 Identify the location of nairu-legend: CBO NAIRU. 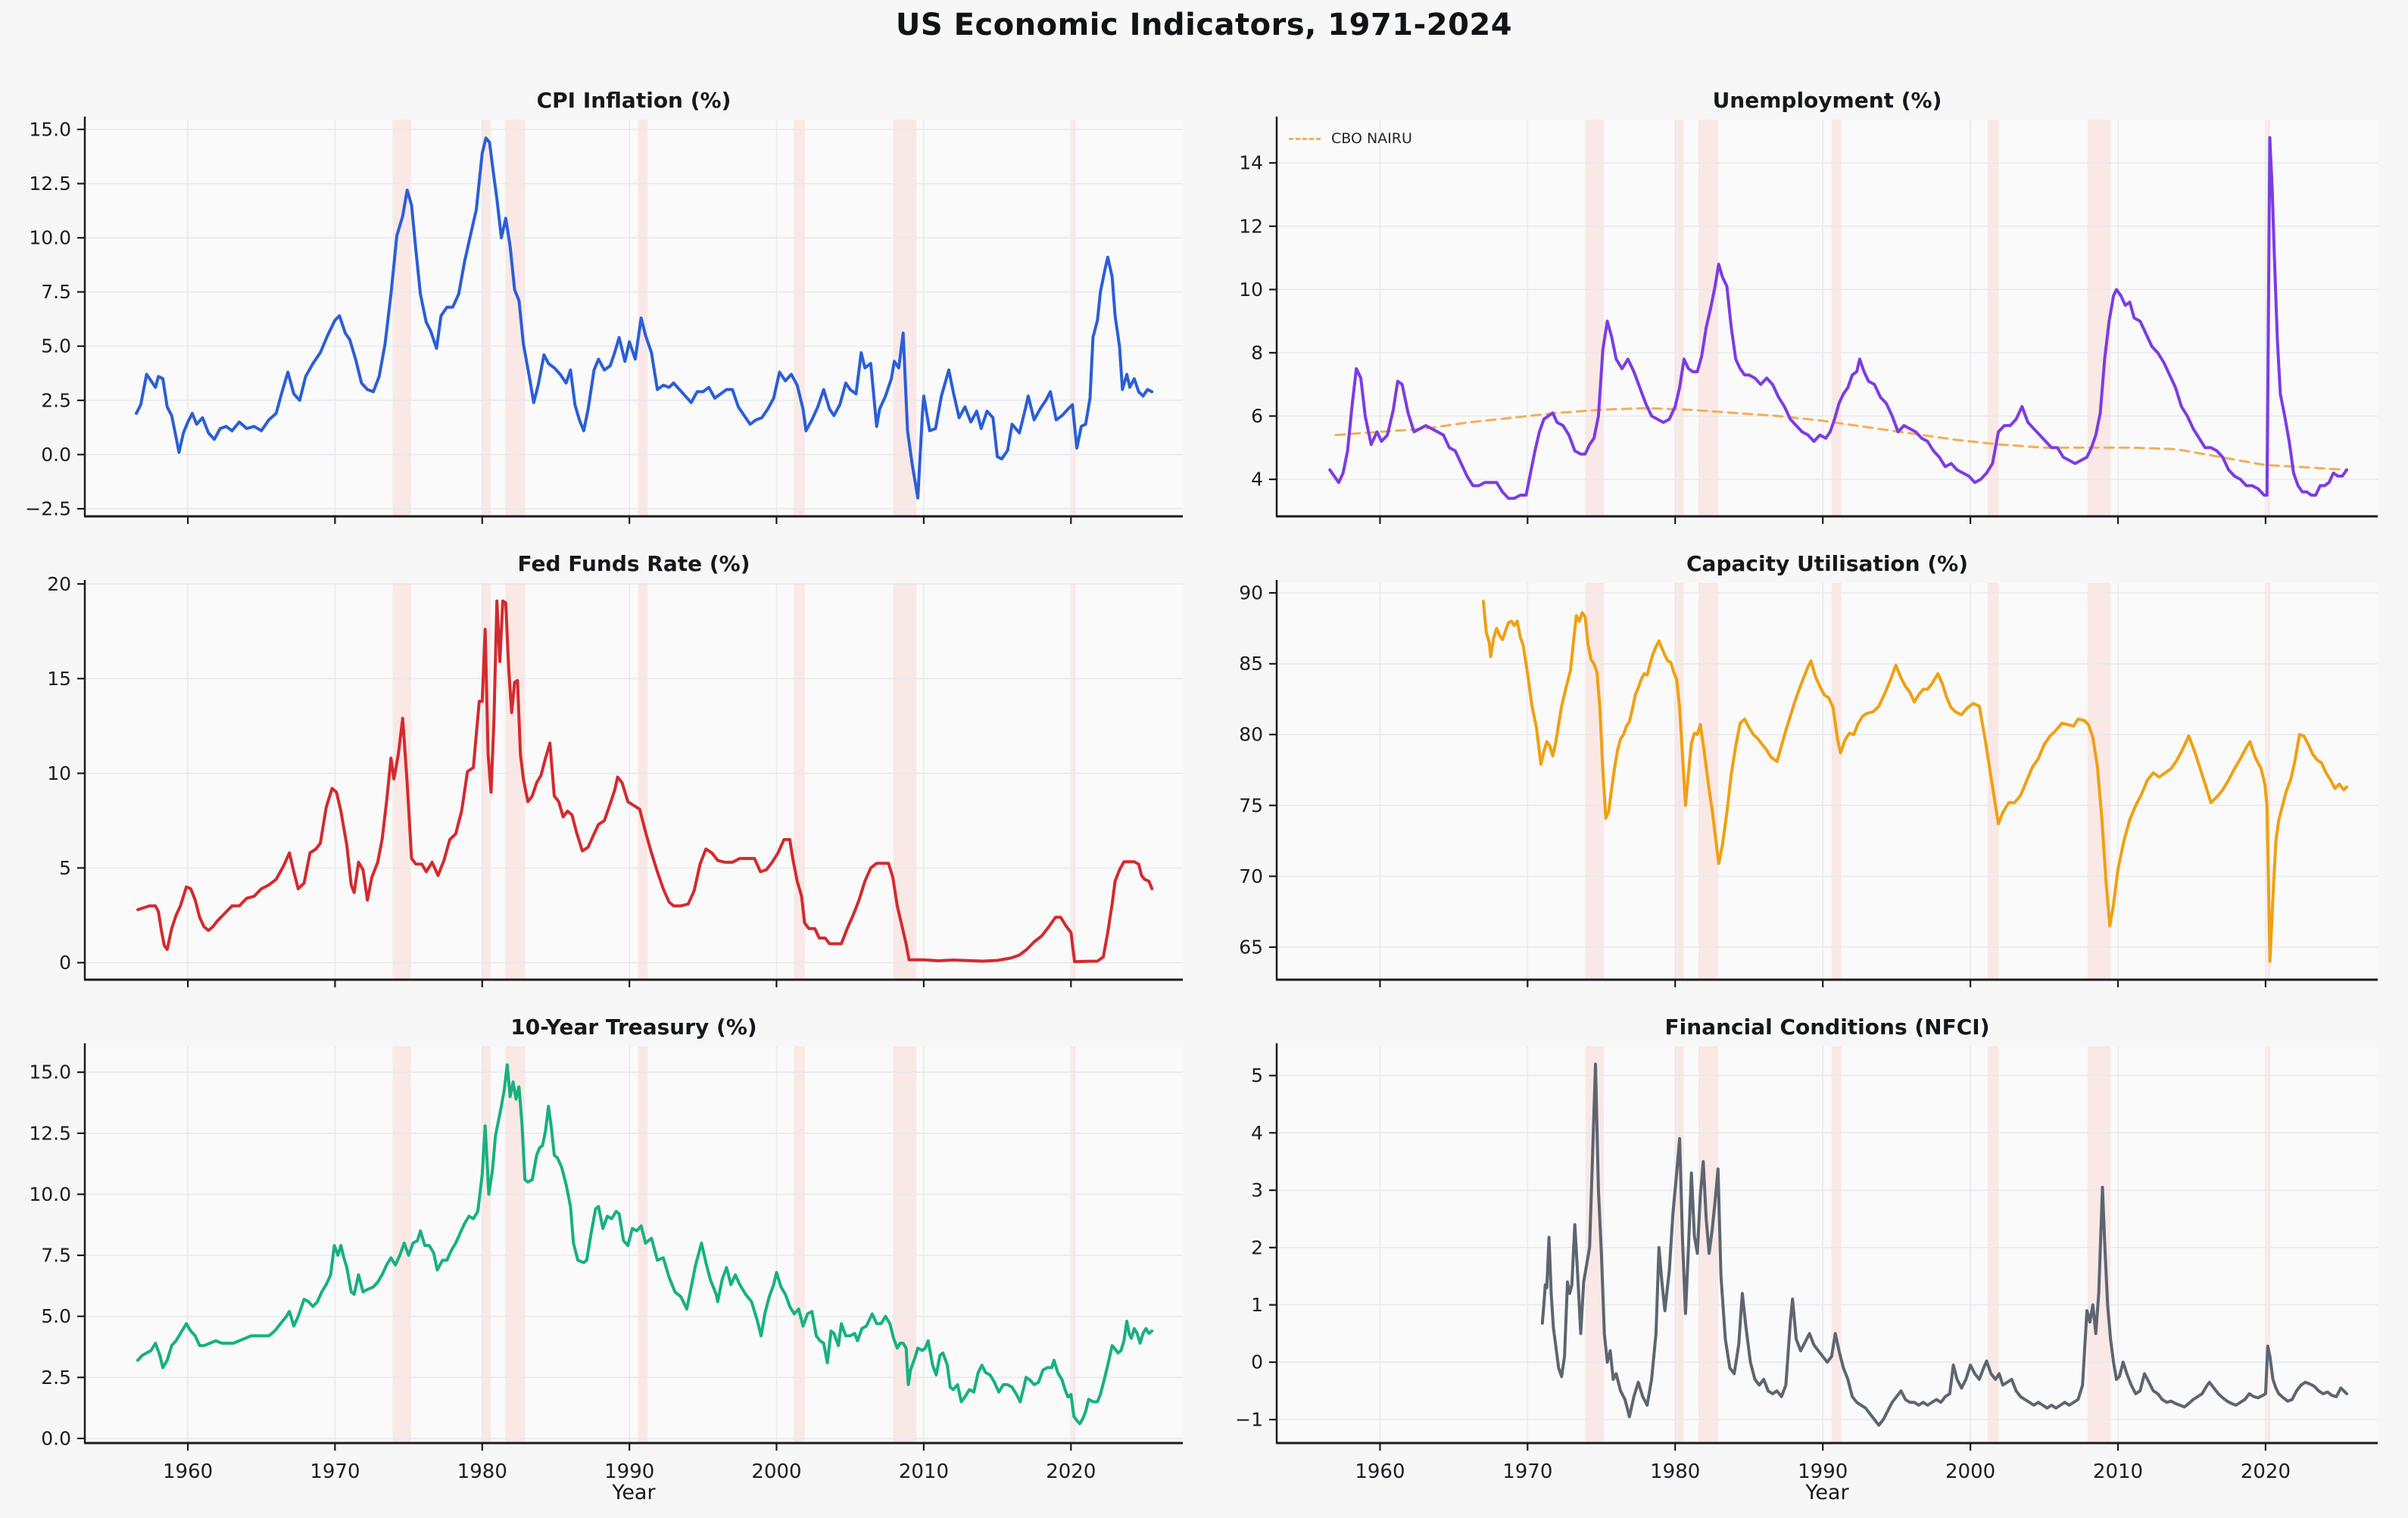
(1350, 138).